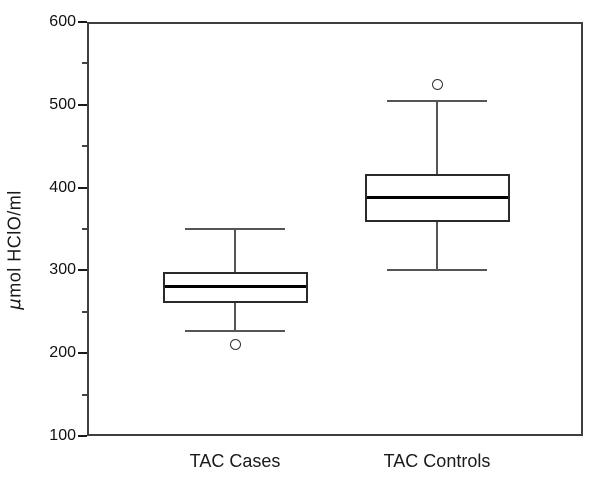  I want to click on y-axis-title-mu: μ, so click(15, 303).